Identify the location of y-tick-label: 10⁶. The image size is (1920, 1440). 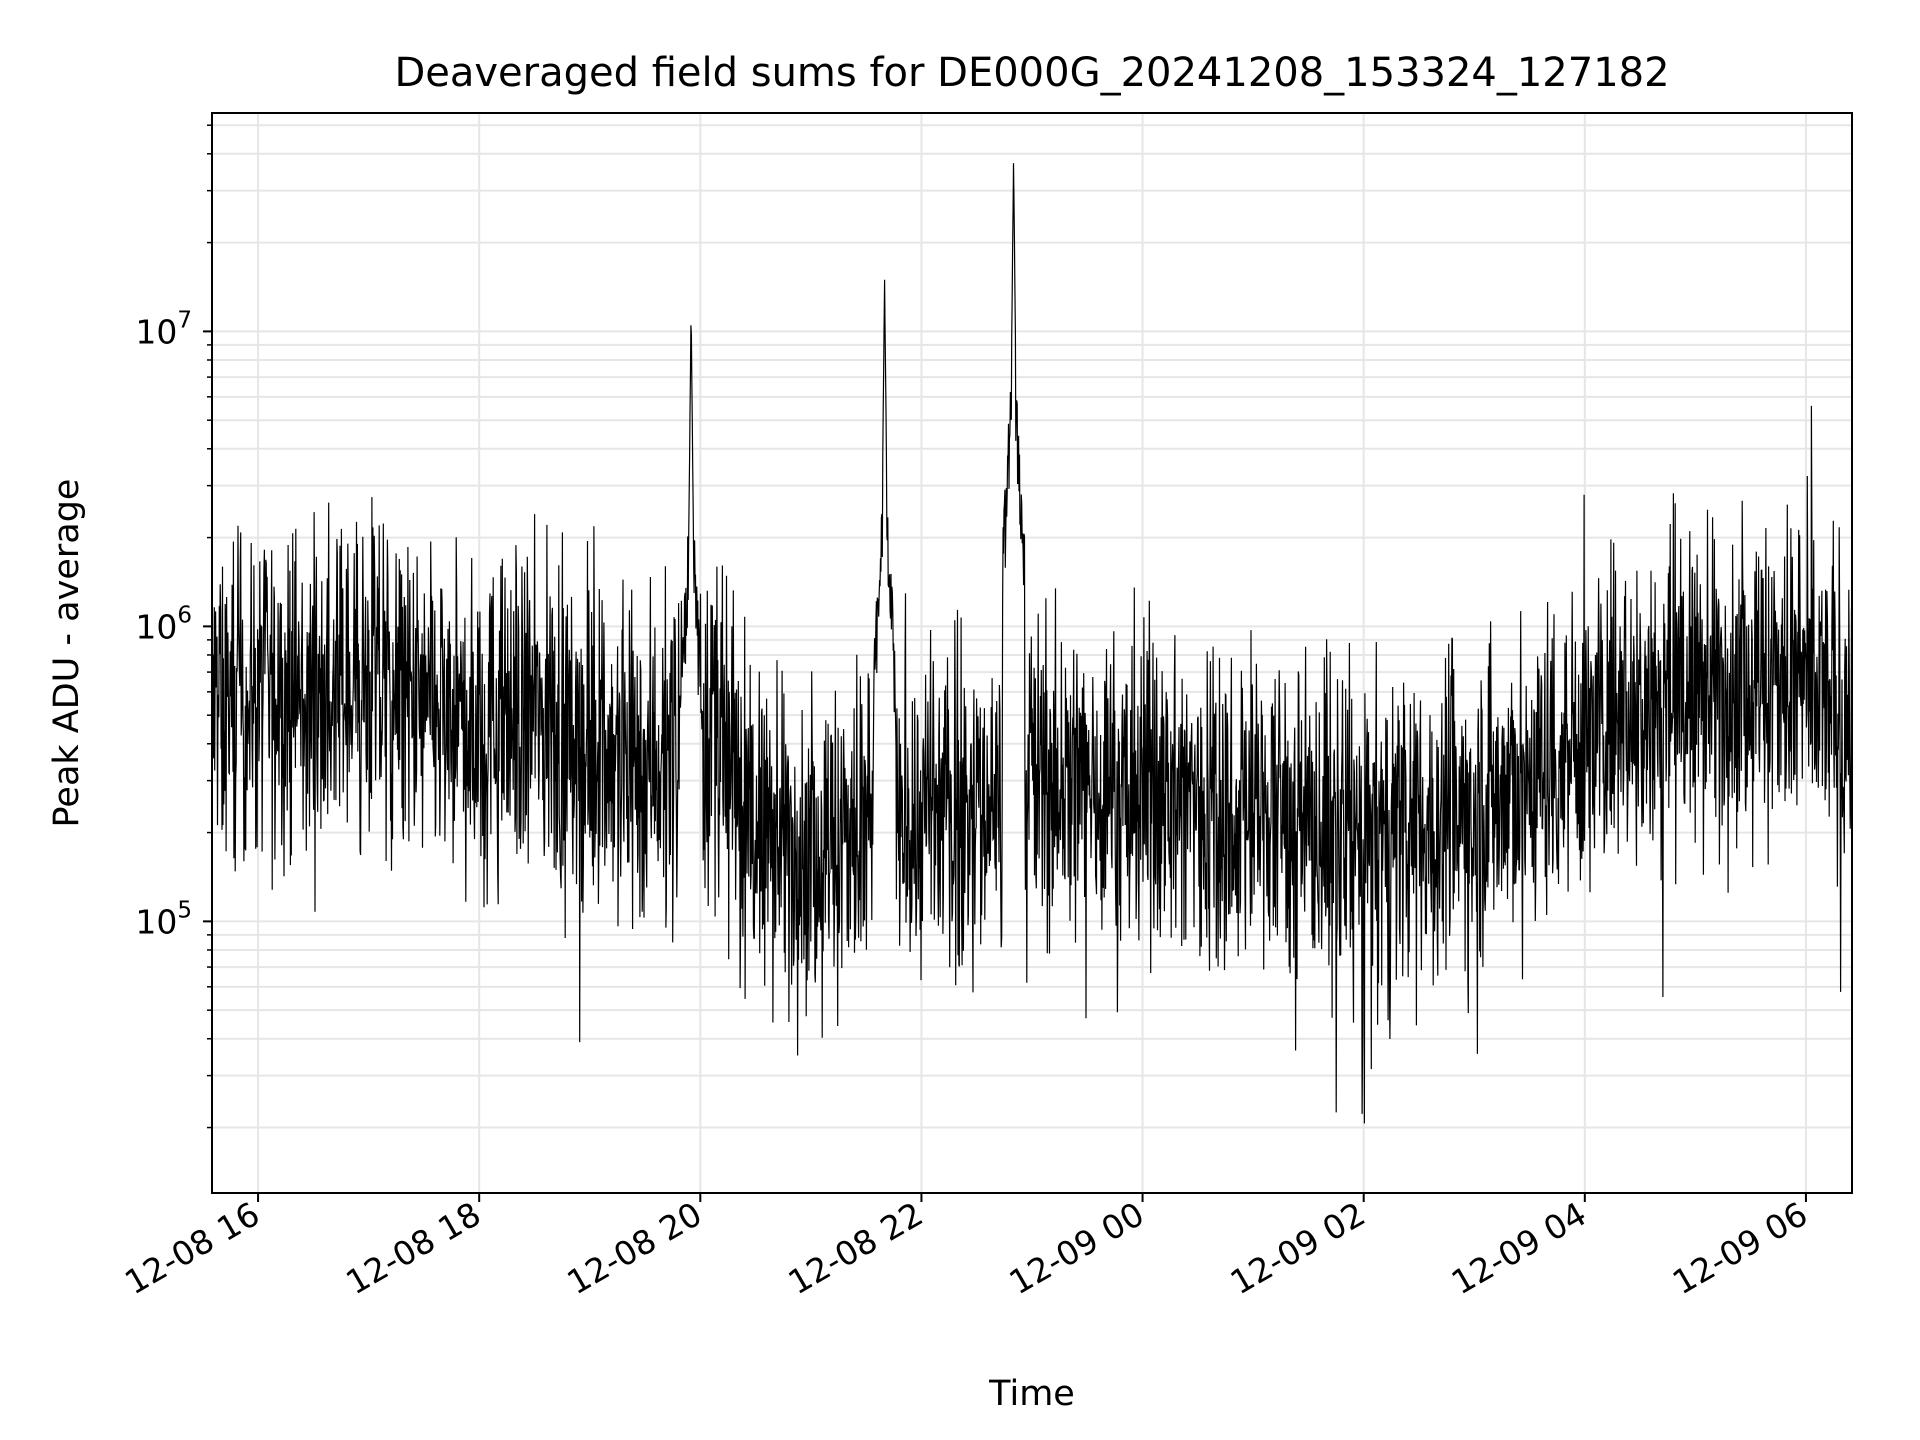
(163, 624).